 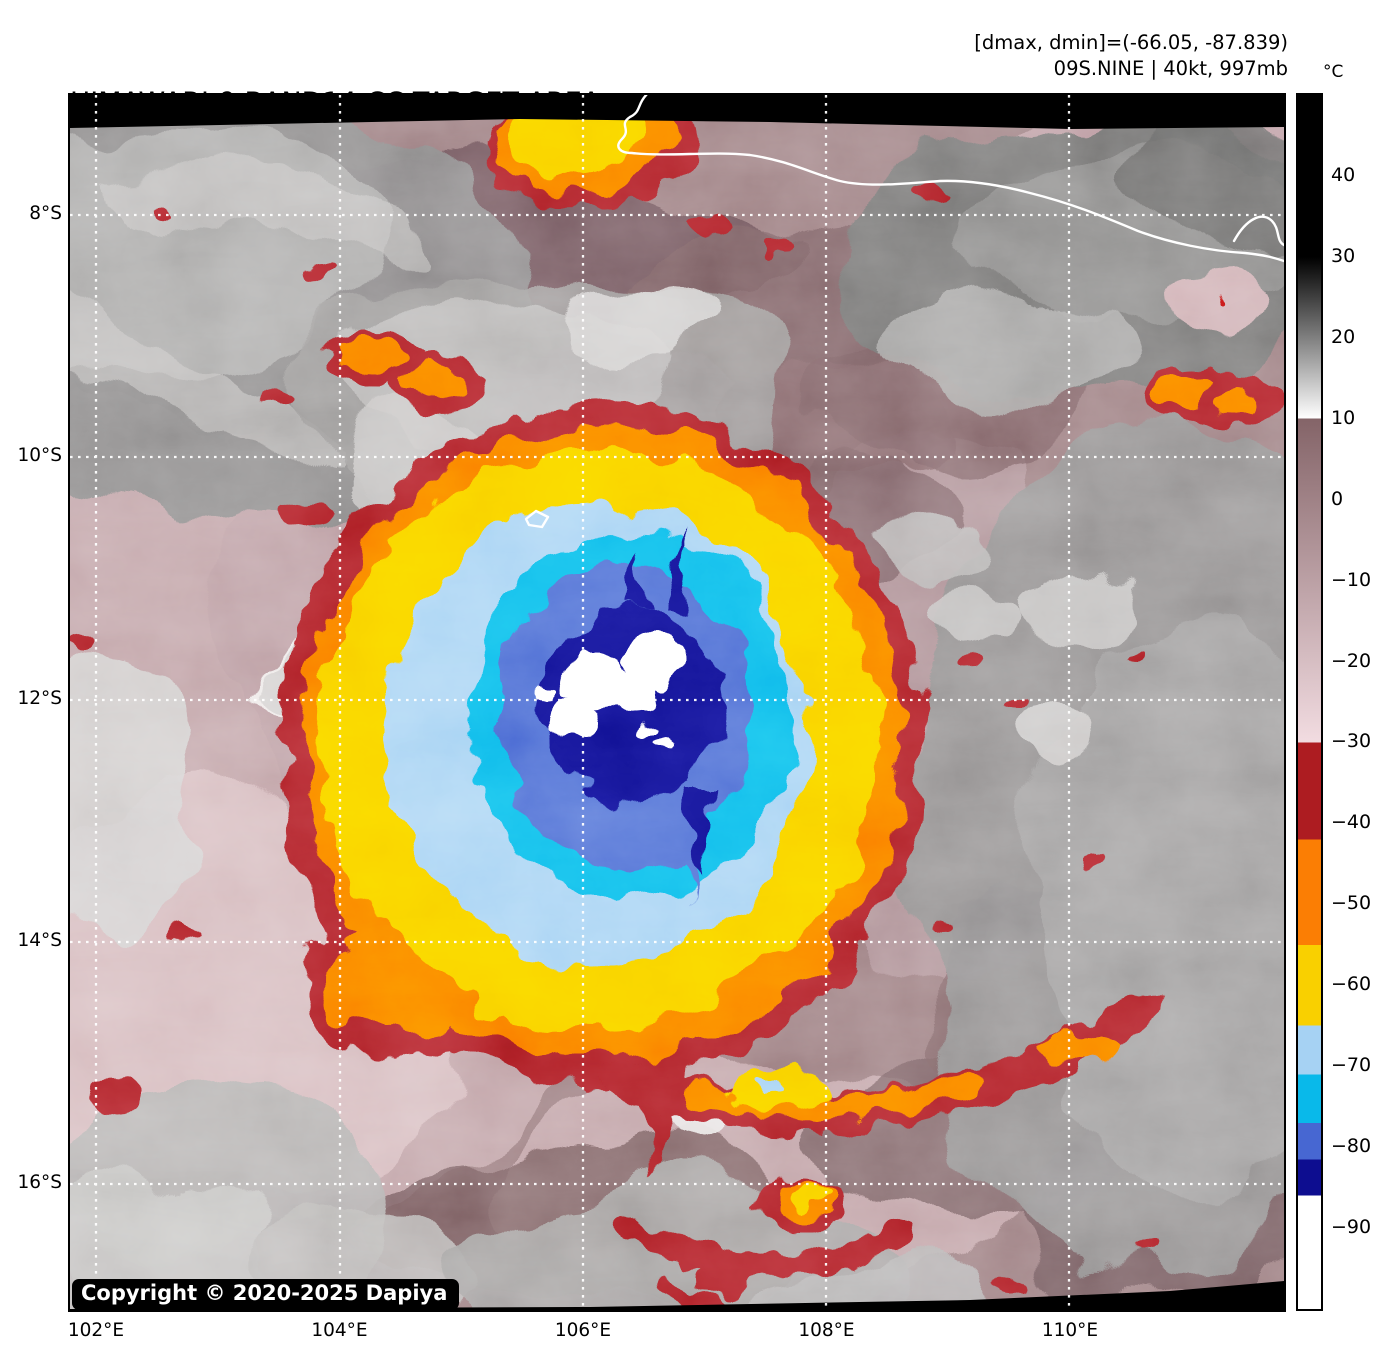 I want to click on colorbar-tick-label: 30, so click(x=1343, y=255).